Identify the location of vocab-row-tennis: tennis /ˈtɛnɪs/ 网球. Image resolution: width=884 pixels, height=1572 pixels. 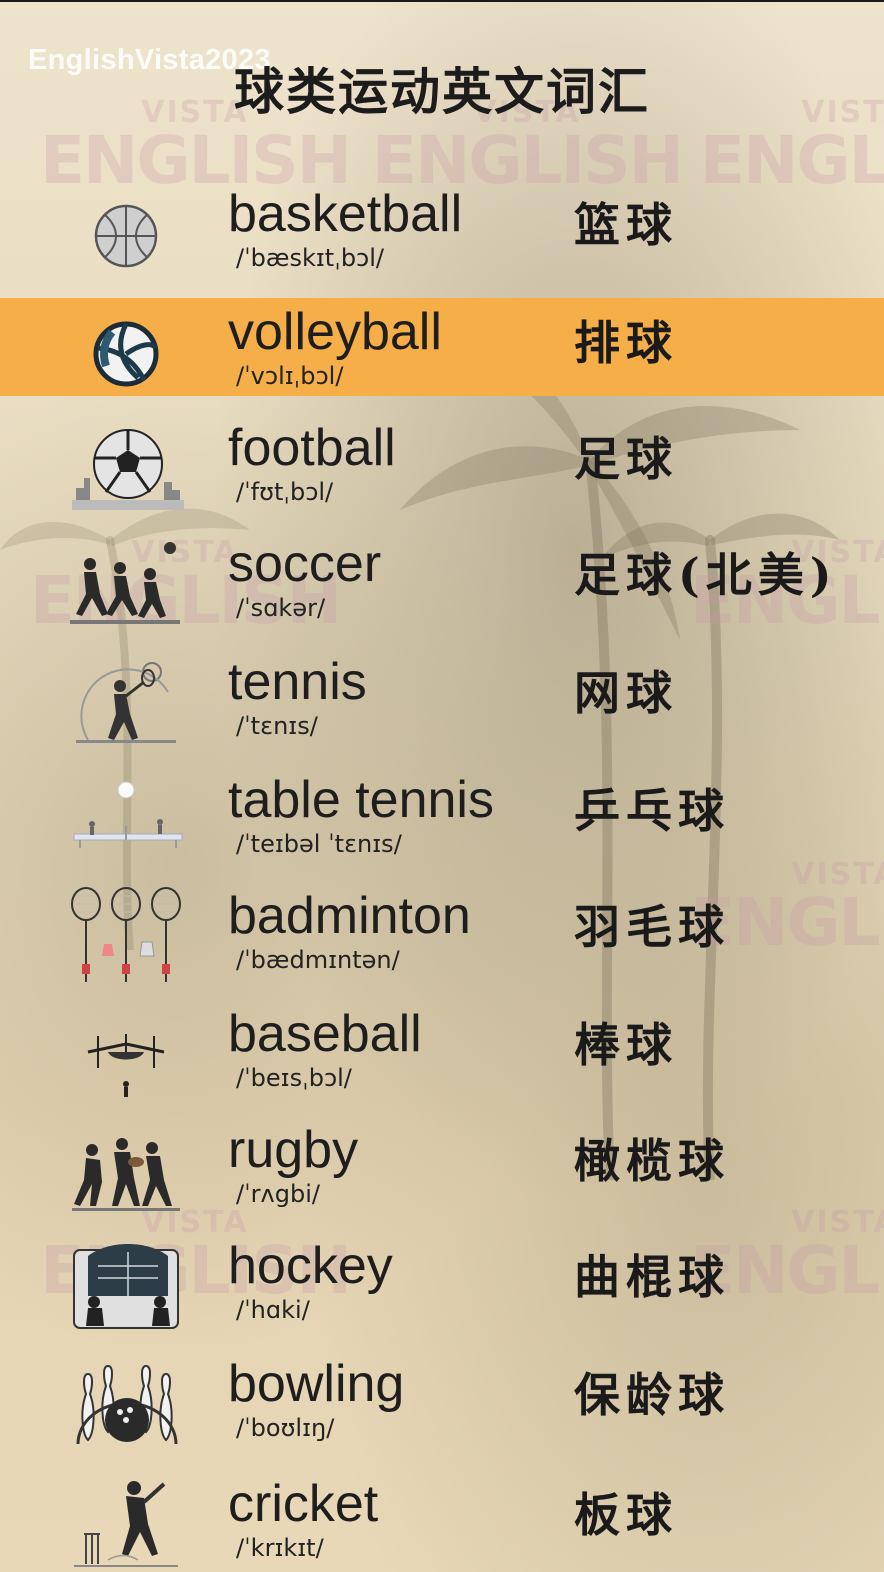
(442, 706).